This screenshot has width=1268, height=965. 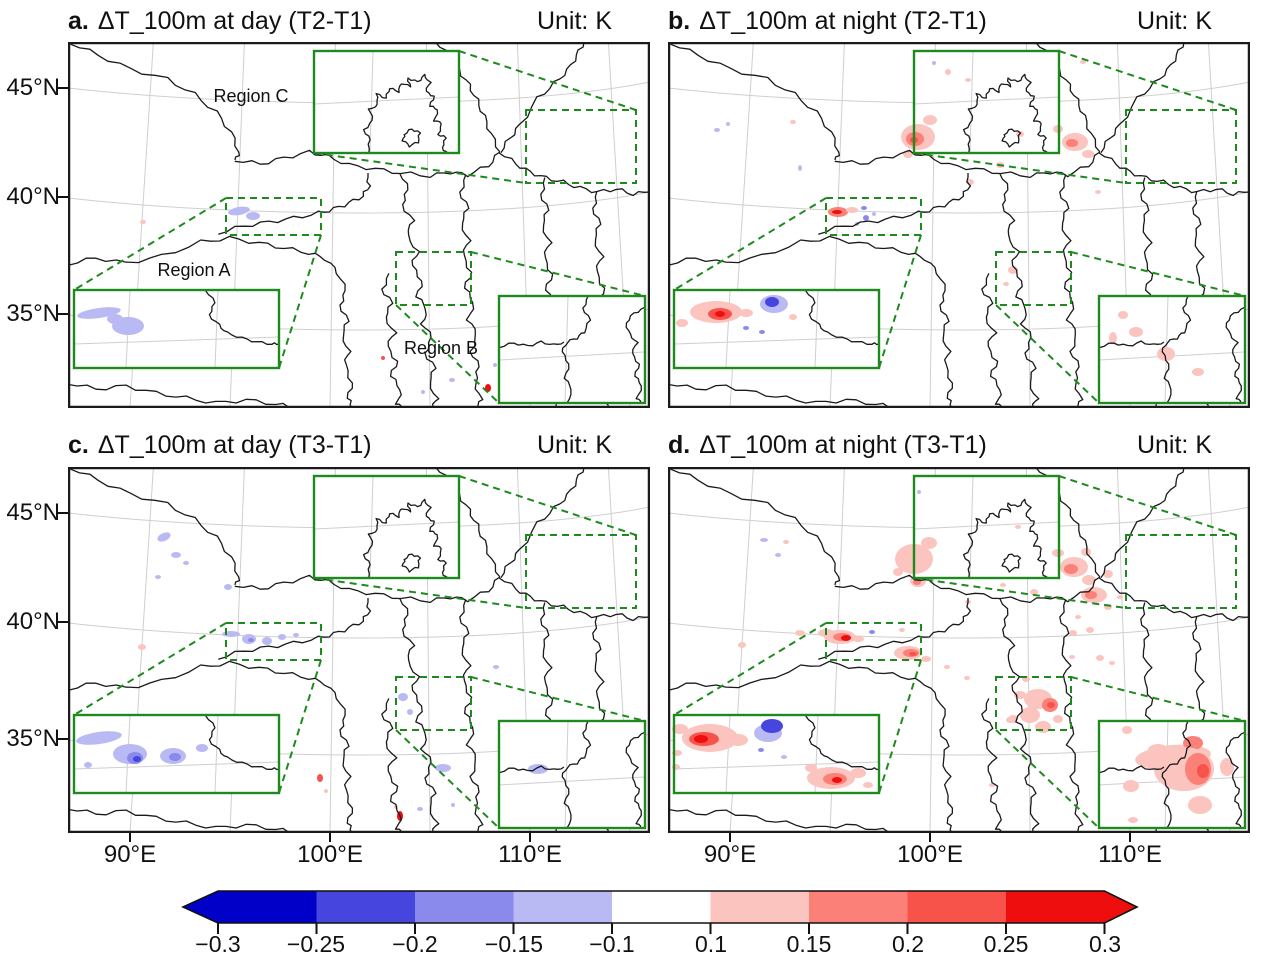 What do you see at coordinates (530, 854) in the screenshot?
I see `lon-label-110e-c: 110°E` at bounding box center [530, 854].